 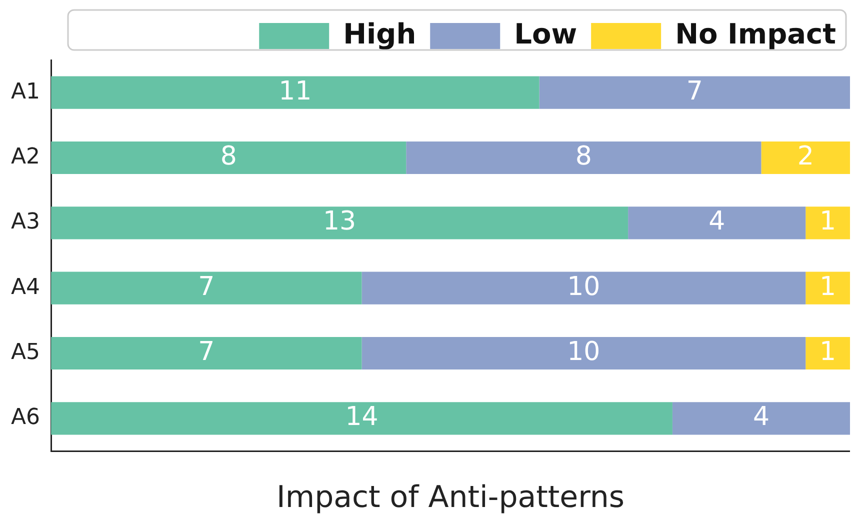 I want to click on y-tick-label: A4, so click(x=25, y=287).